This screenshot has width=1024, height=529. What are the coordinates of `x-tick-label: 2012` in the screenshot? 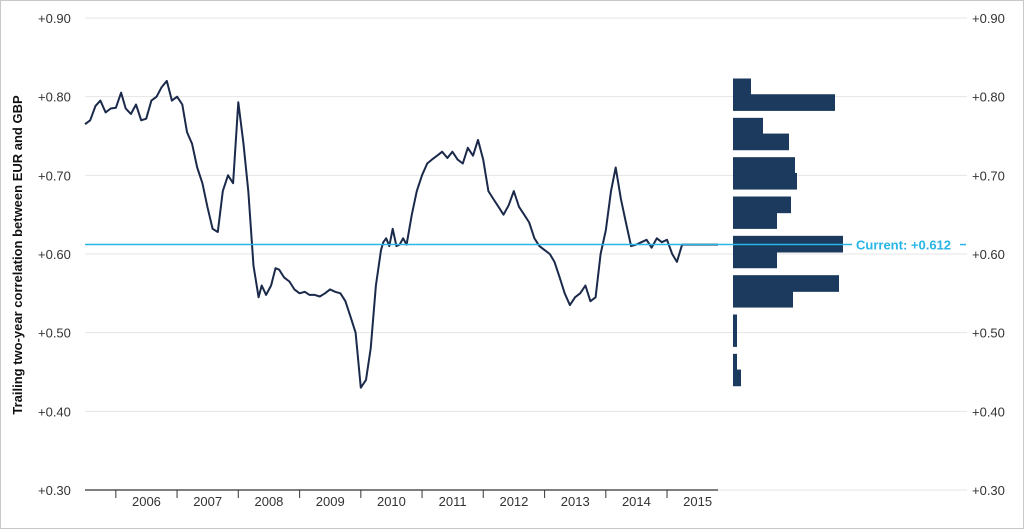 It's located at (513, 501).